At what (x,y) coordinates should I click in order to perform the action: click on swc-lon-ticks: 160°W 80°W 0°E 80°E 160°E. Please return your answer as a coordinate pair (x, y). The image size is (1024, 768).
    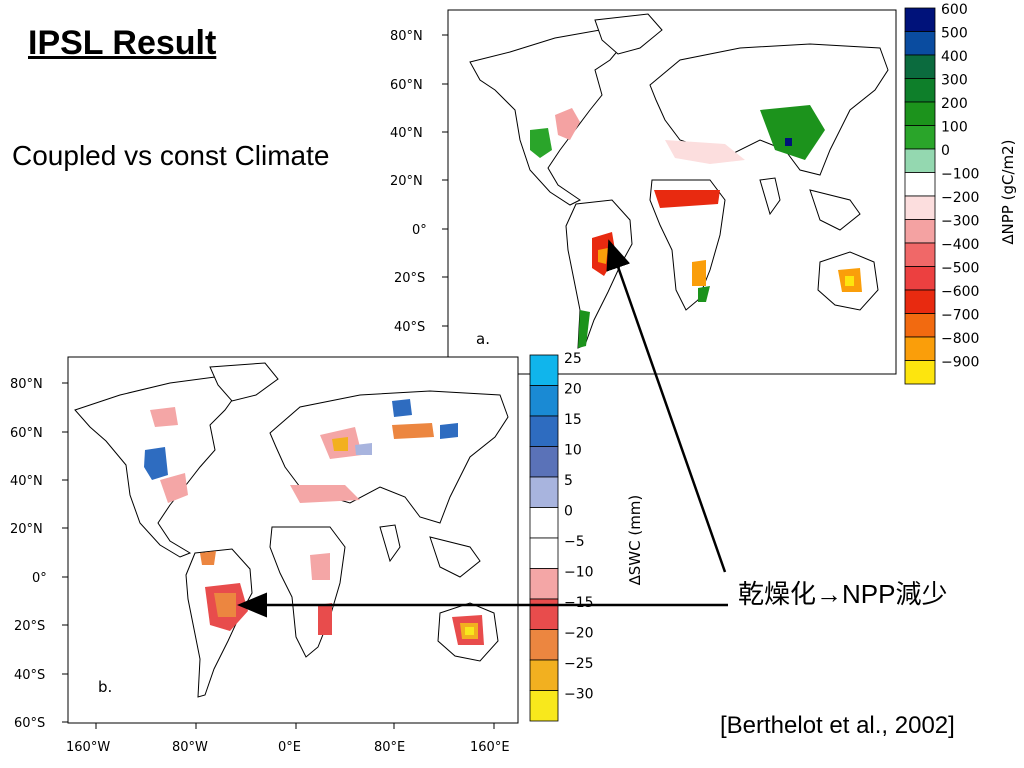
    Looking at the image, I should click on (288, 747).